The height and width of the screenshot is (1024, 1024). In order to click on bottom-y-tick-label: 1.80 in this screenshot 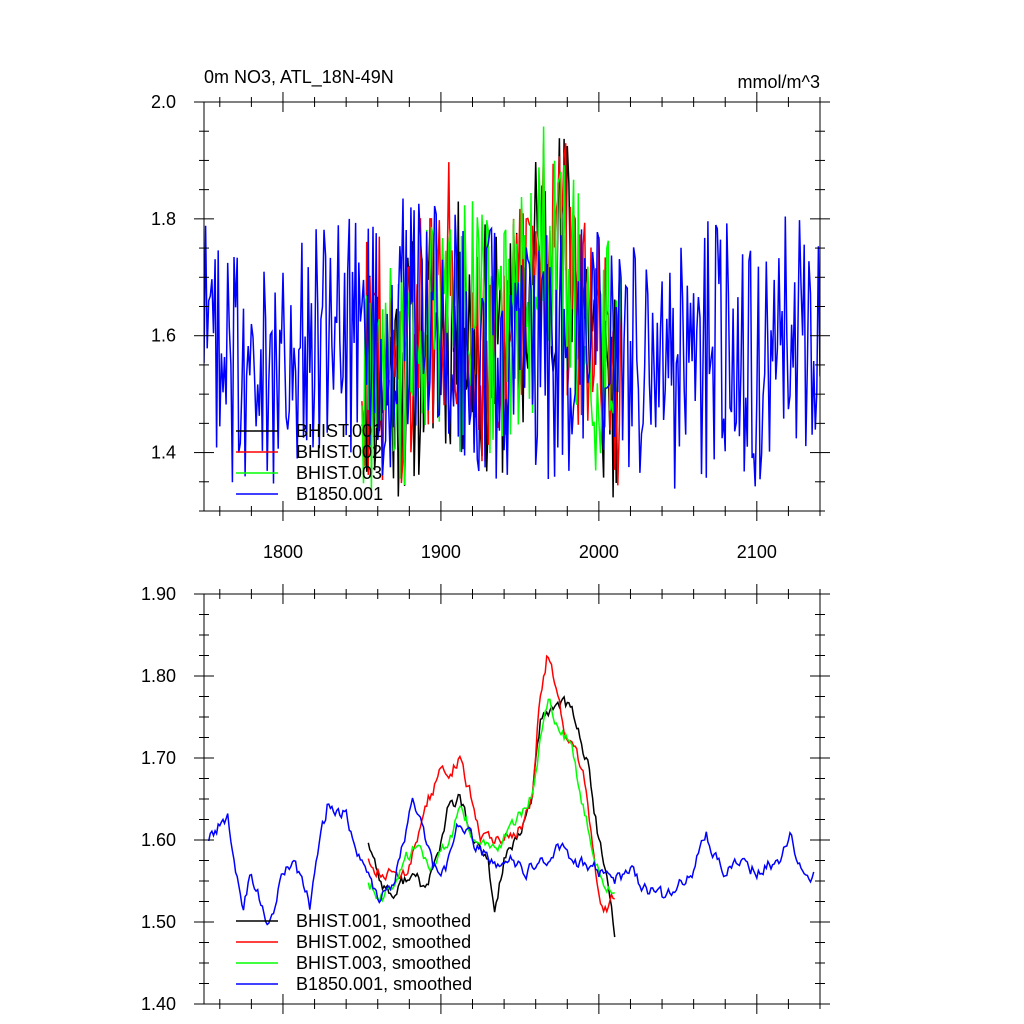, I will do `click(158, 676)`.